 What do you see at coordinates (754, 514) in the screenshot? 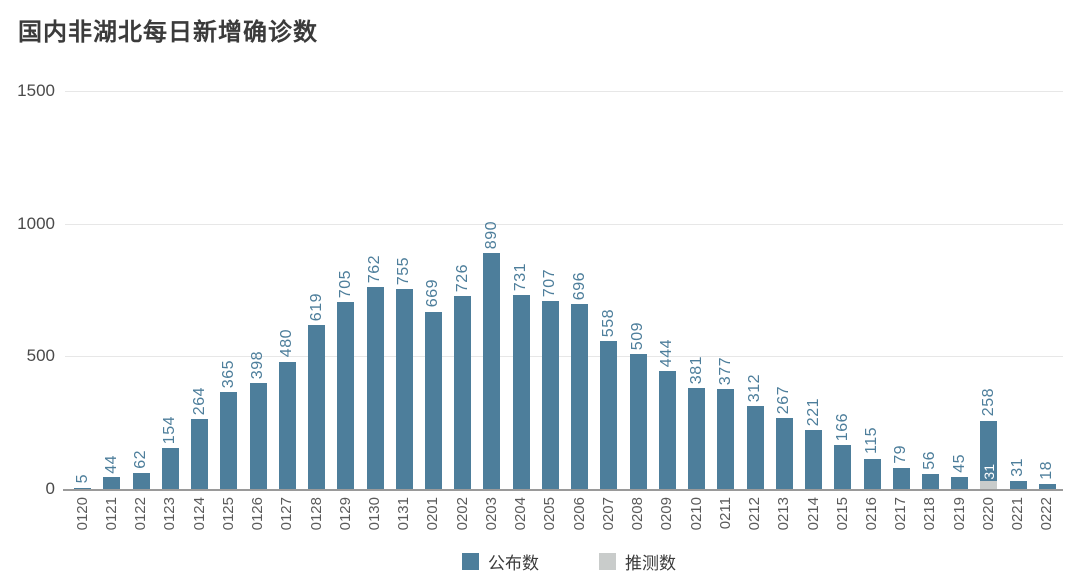
I see `x-axis-tick-label-0212: 0212` at bounding box center [754, 514].